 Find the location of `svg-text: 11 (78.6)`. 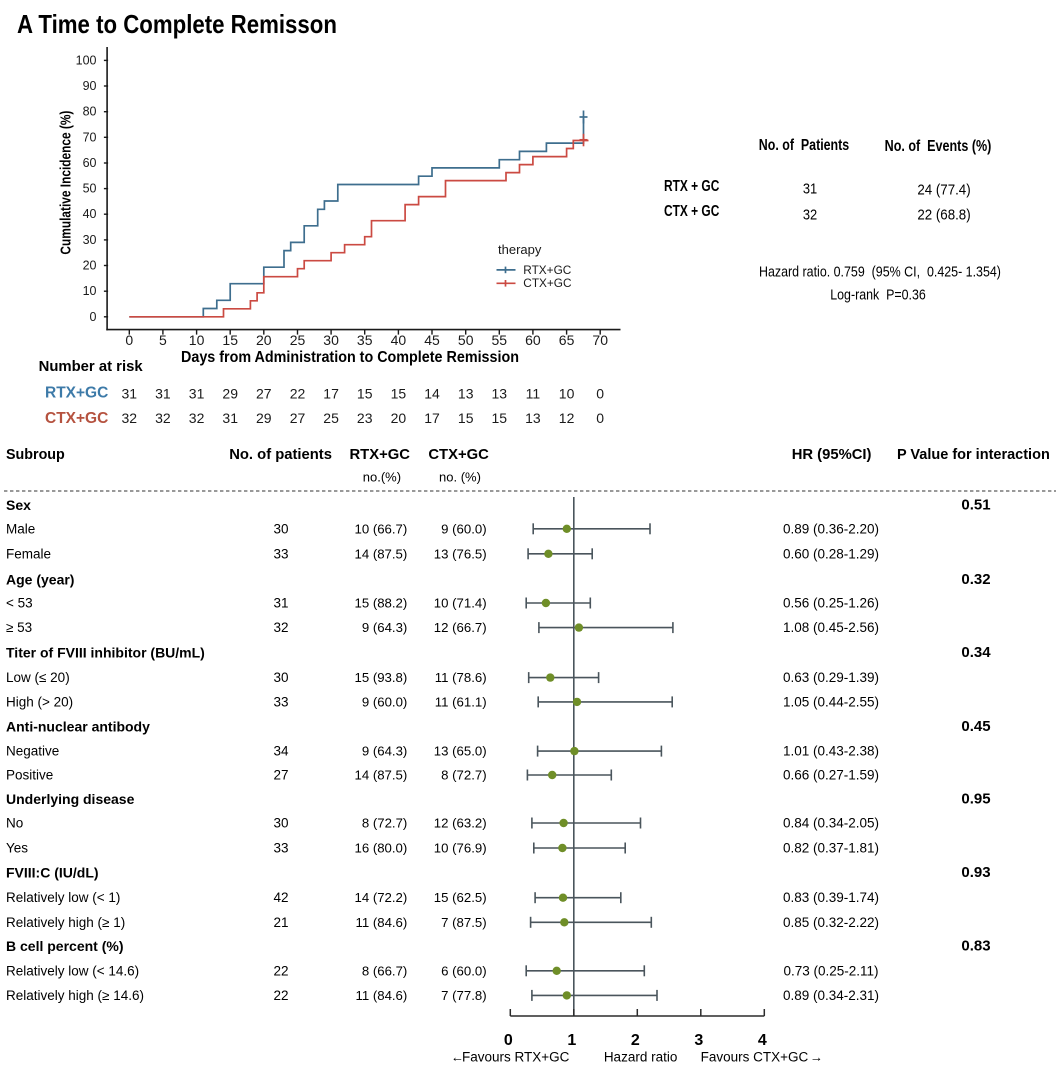

svg-text: 11 (78.6) is located at coordinates (461, 677).